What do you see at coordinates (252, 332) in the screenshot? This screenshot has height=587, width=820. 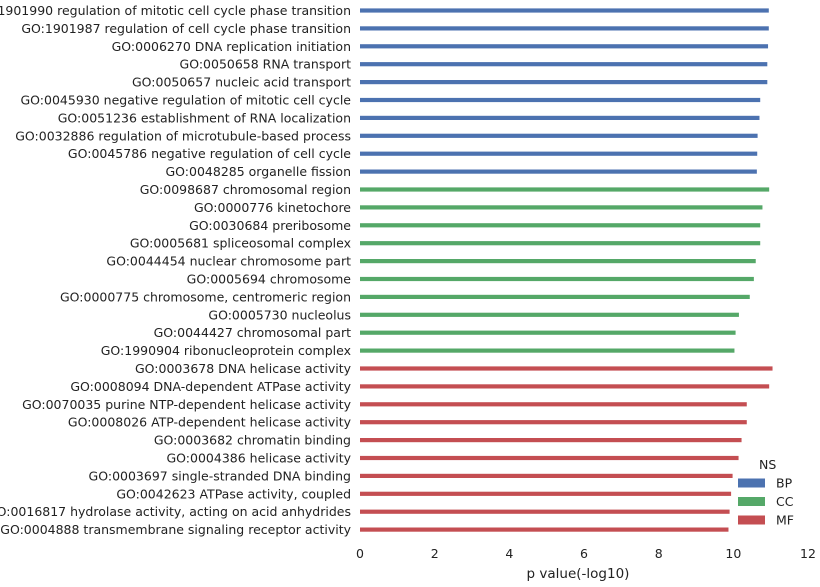 I see `category-label: GO:0044427 chromosomal part` at bounding box center [252, 332].